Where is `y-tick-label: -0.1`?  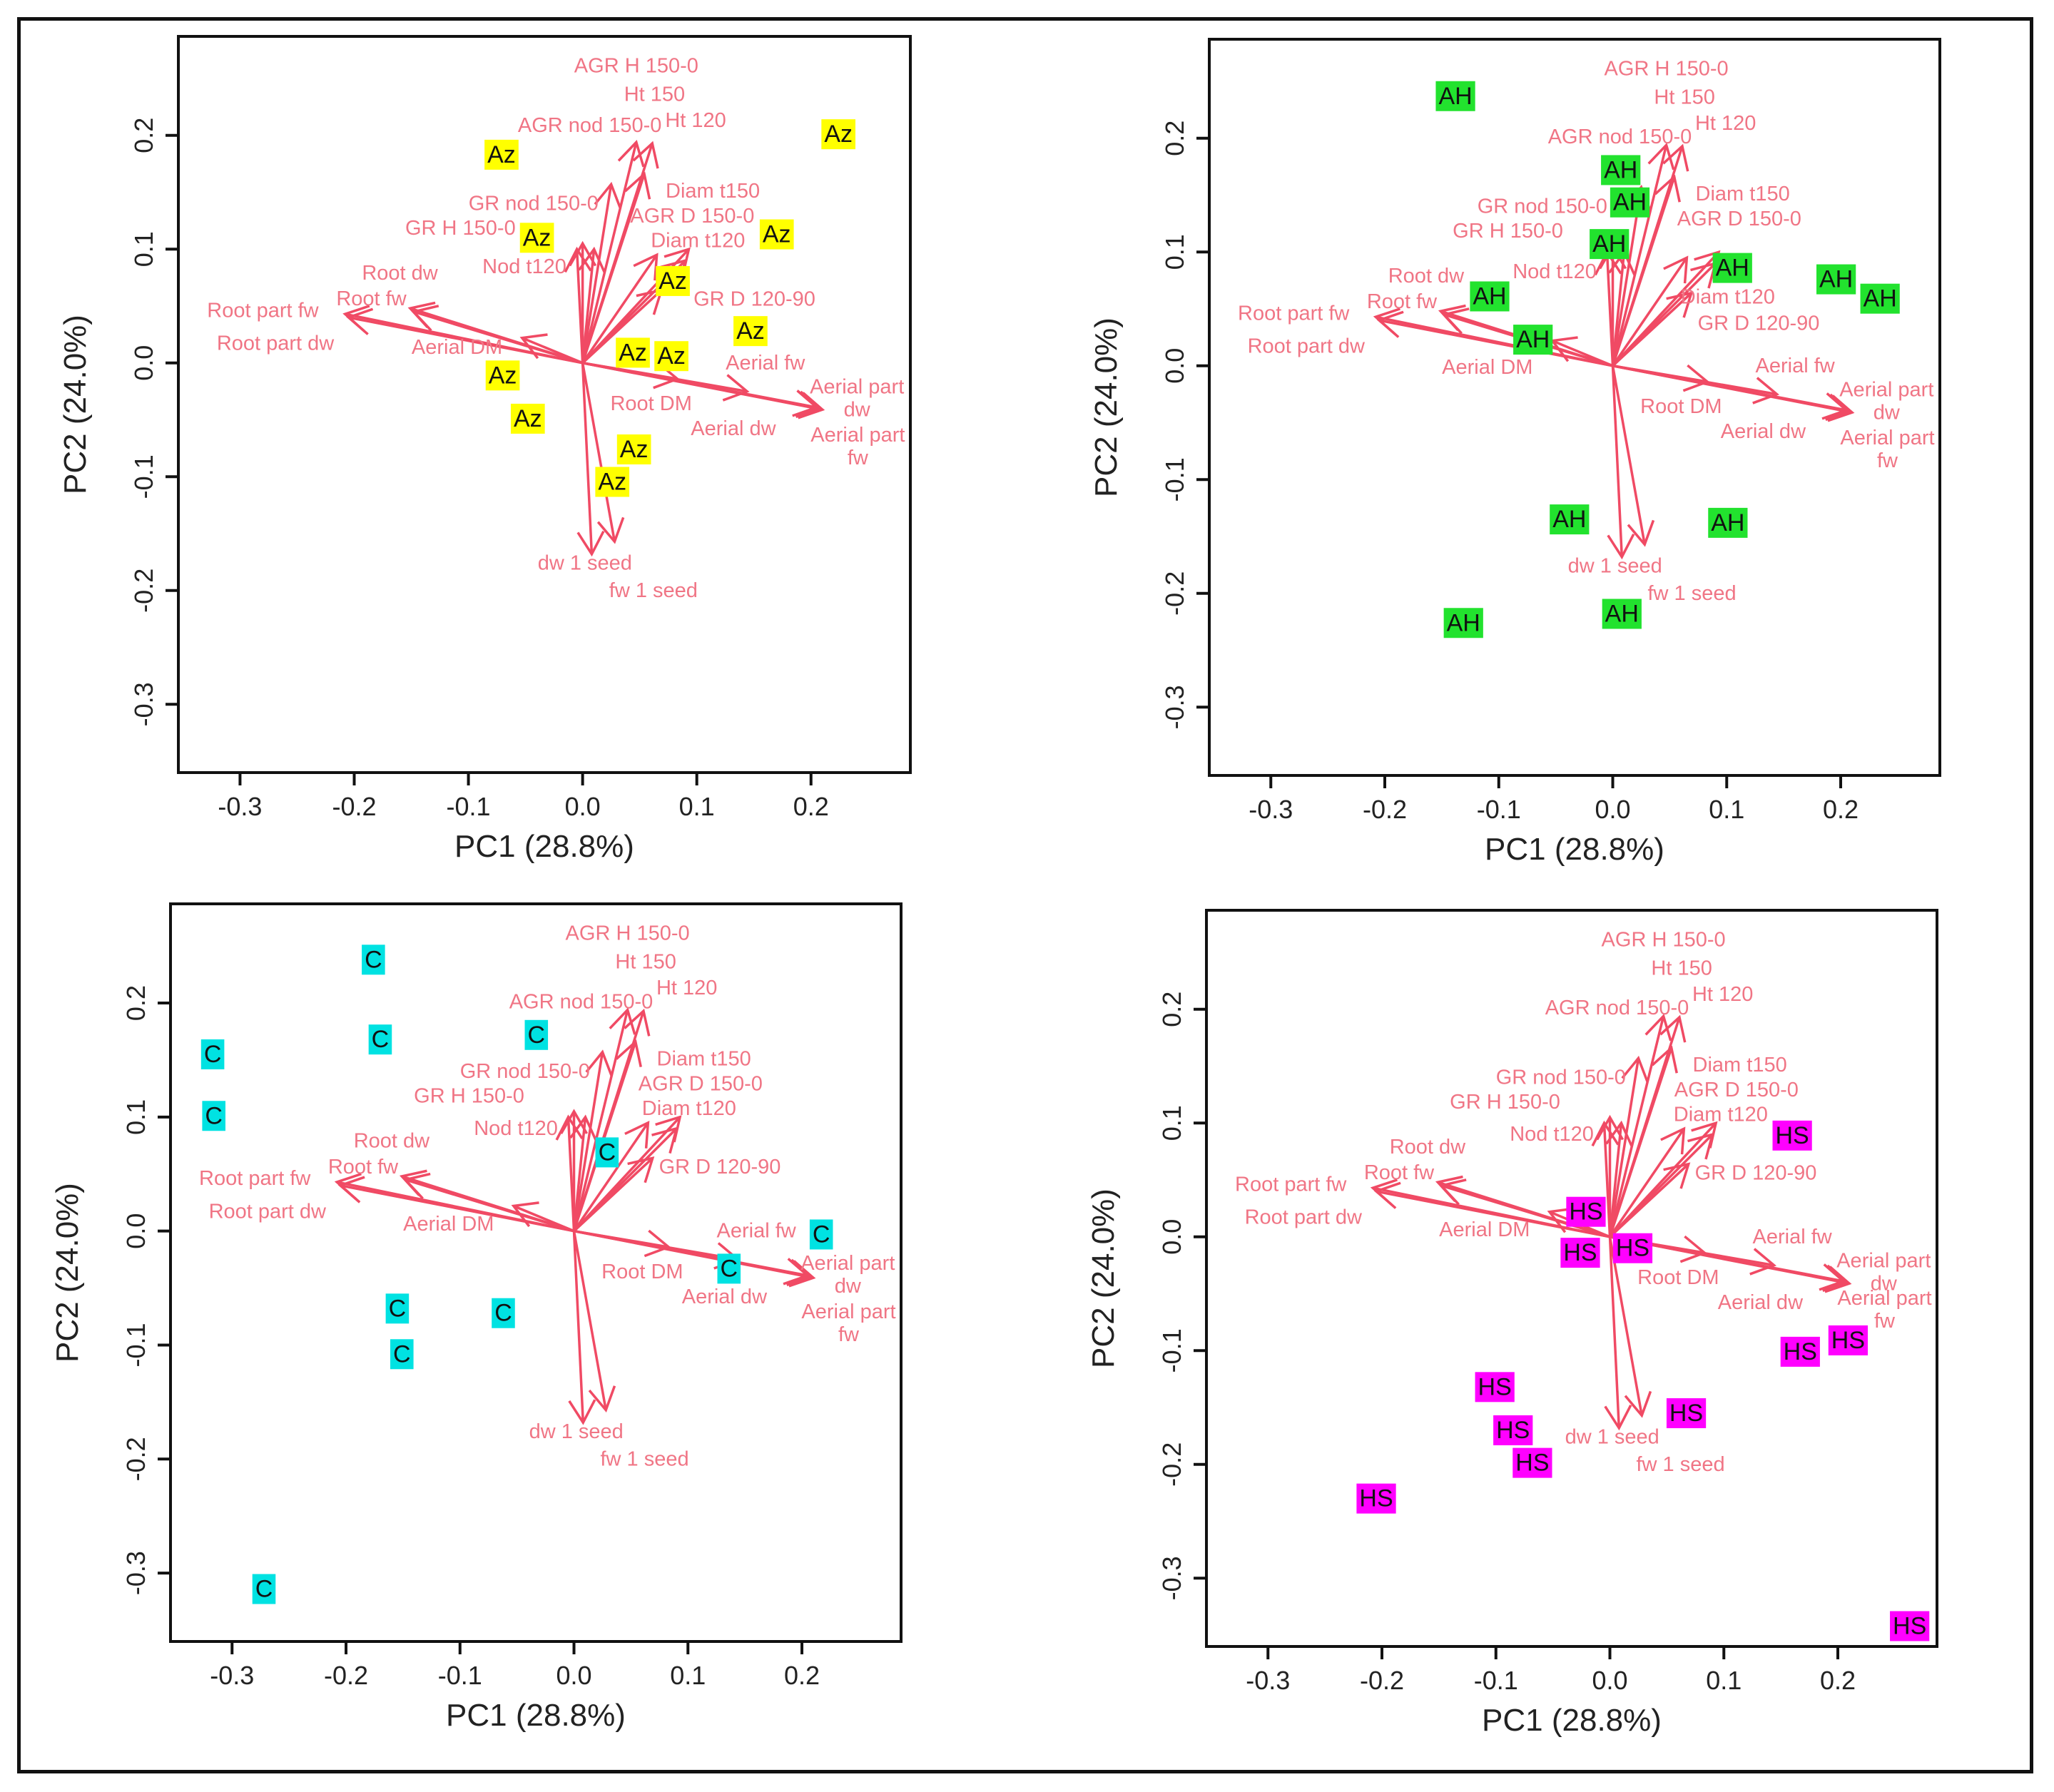
y-tick-label: -0.1 is located at coordinates (136, 1345).